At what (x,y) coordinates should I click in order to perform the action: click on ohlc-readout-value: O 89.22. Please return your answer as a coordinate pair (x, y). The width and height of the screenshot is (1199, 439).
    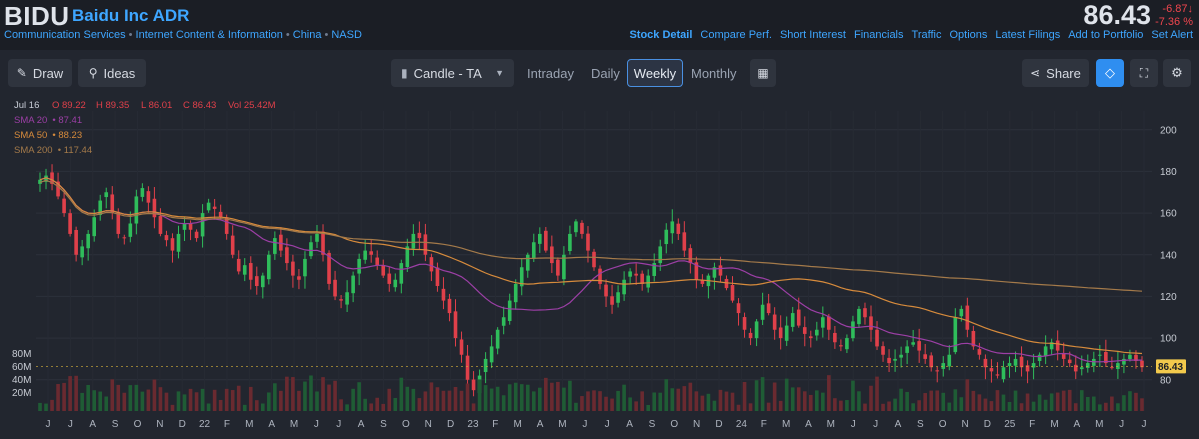
    Looking at the image, I should click on (69, 105).